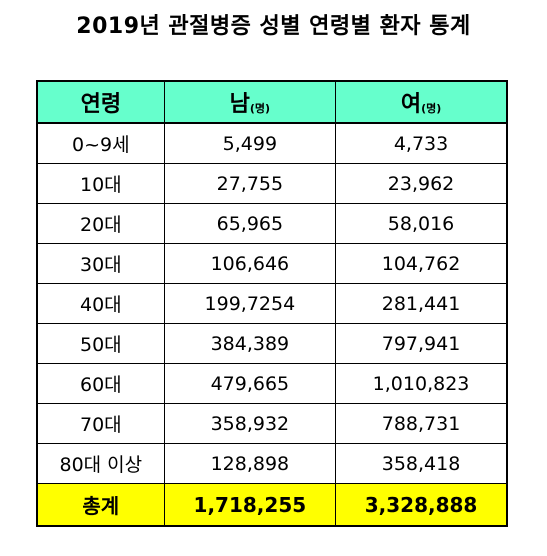 The width and height of the screenshot is (547, 556). I want to click on header-male-unit: (명), so click(260, 108).